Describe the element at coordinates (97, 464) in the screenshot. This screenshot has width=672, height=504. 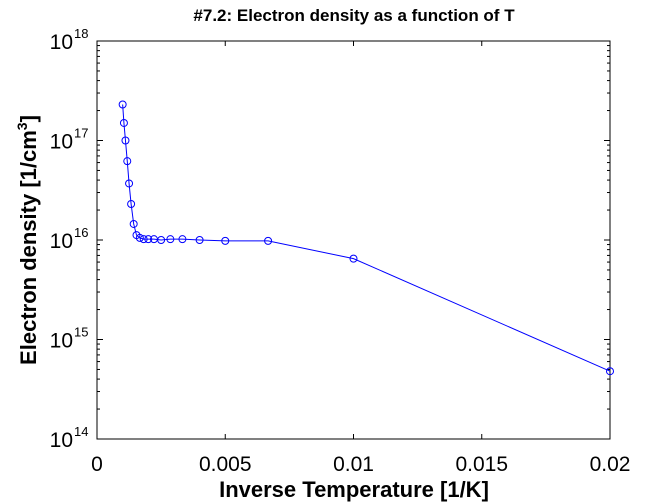
I see `x-tick-label: 0` at that location.